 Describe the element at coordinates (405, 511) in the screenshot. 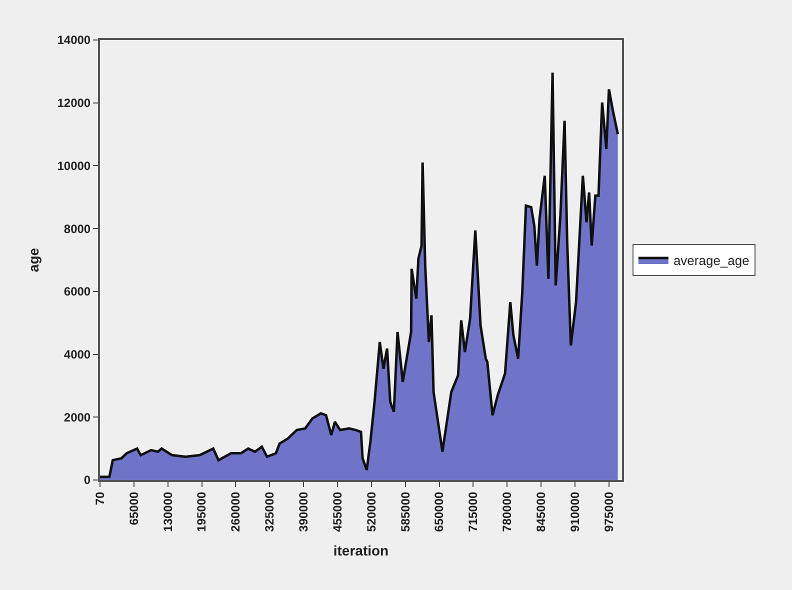

I see `x-tick-label: 585000` at that location.